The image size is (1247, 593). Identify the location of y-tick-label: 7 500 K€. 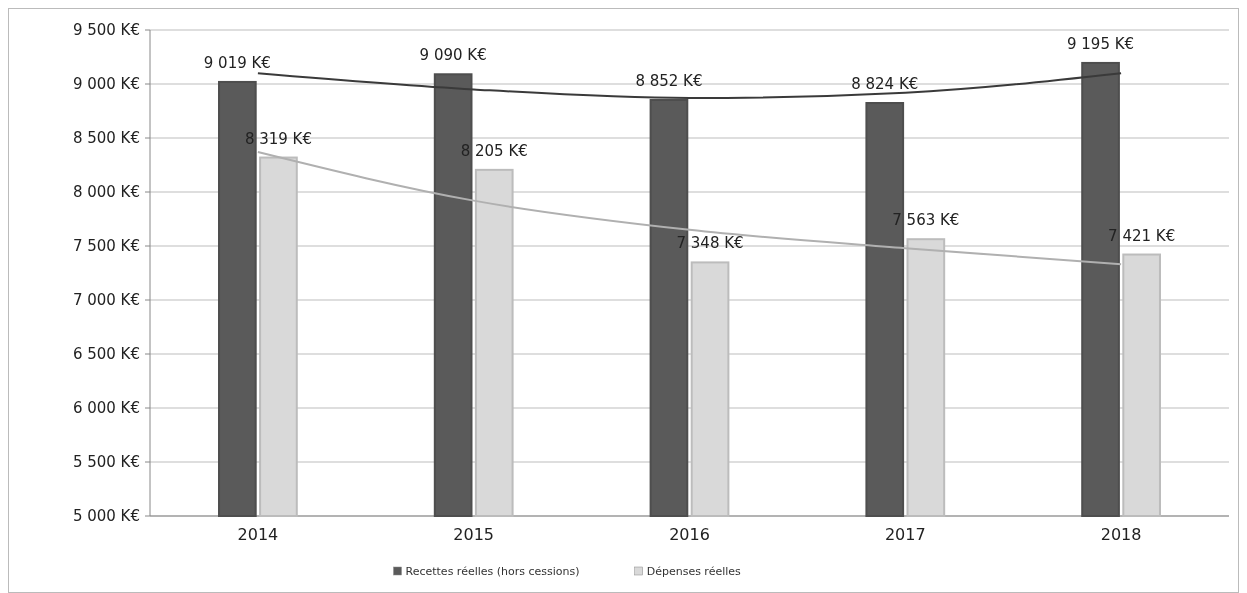
(106, 246).